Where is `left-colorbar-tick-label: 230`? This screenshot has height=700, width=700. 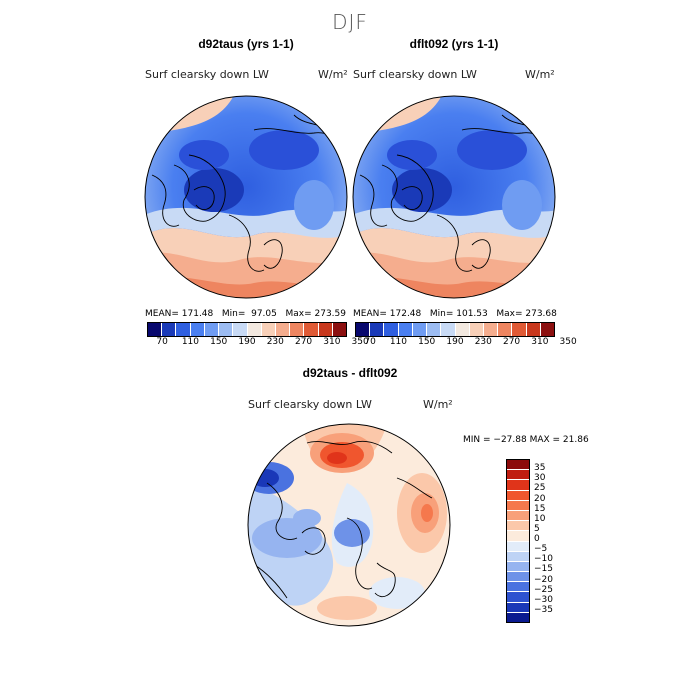
left-colorbar-tick-label: 230 is located at coordinates (275, 342).